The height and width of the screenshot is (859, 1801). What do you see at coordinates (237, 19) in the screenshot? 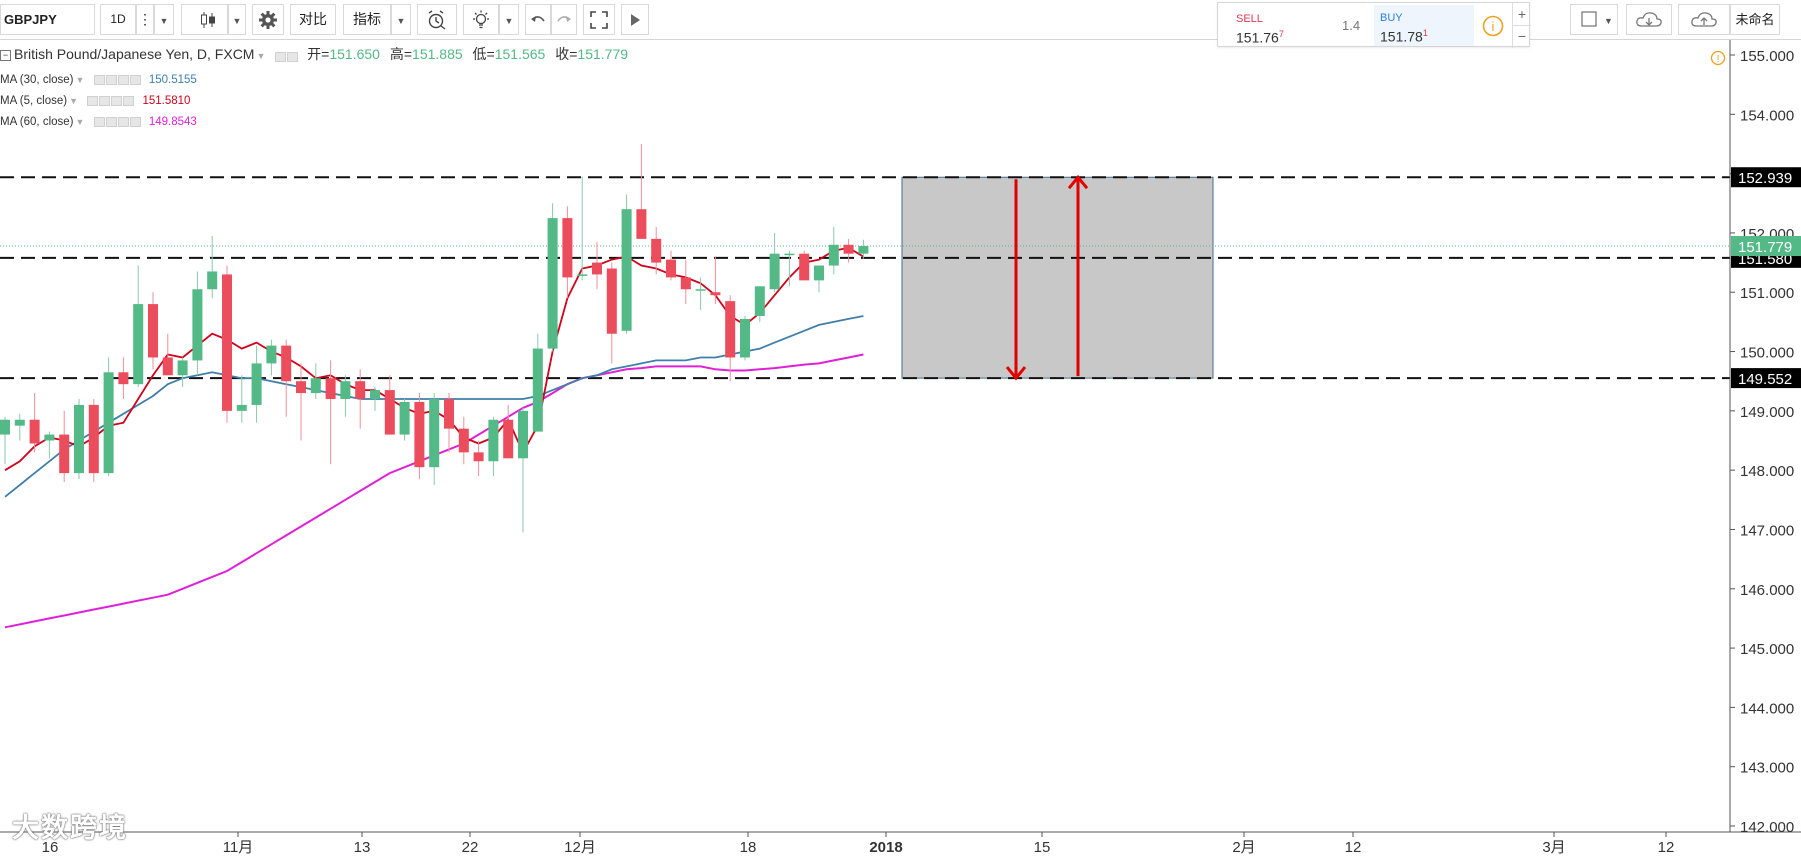
I see `chart-type-dropdown-button: ▼` at bounding box center [237, 19].